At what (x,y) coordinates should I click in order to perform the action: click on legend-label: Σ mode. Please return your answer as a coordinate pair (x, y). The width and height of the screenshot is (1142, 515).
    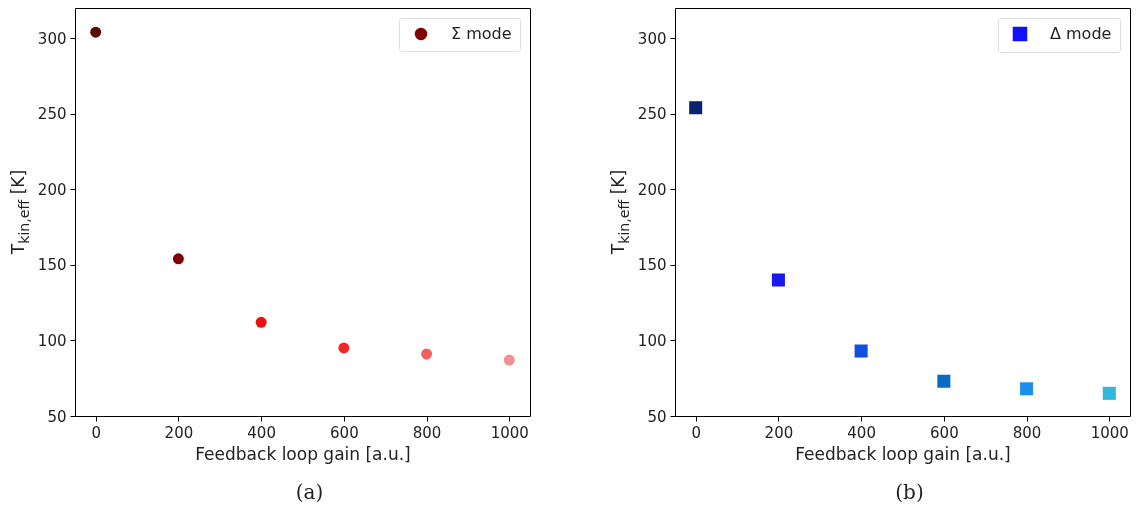
    Looking at the image, I should click on (481, 33).